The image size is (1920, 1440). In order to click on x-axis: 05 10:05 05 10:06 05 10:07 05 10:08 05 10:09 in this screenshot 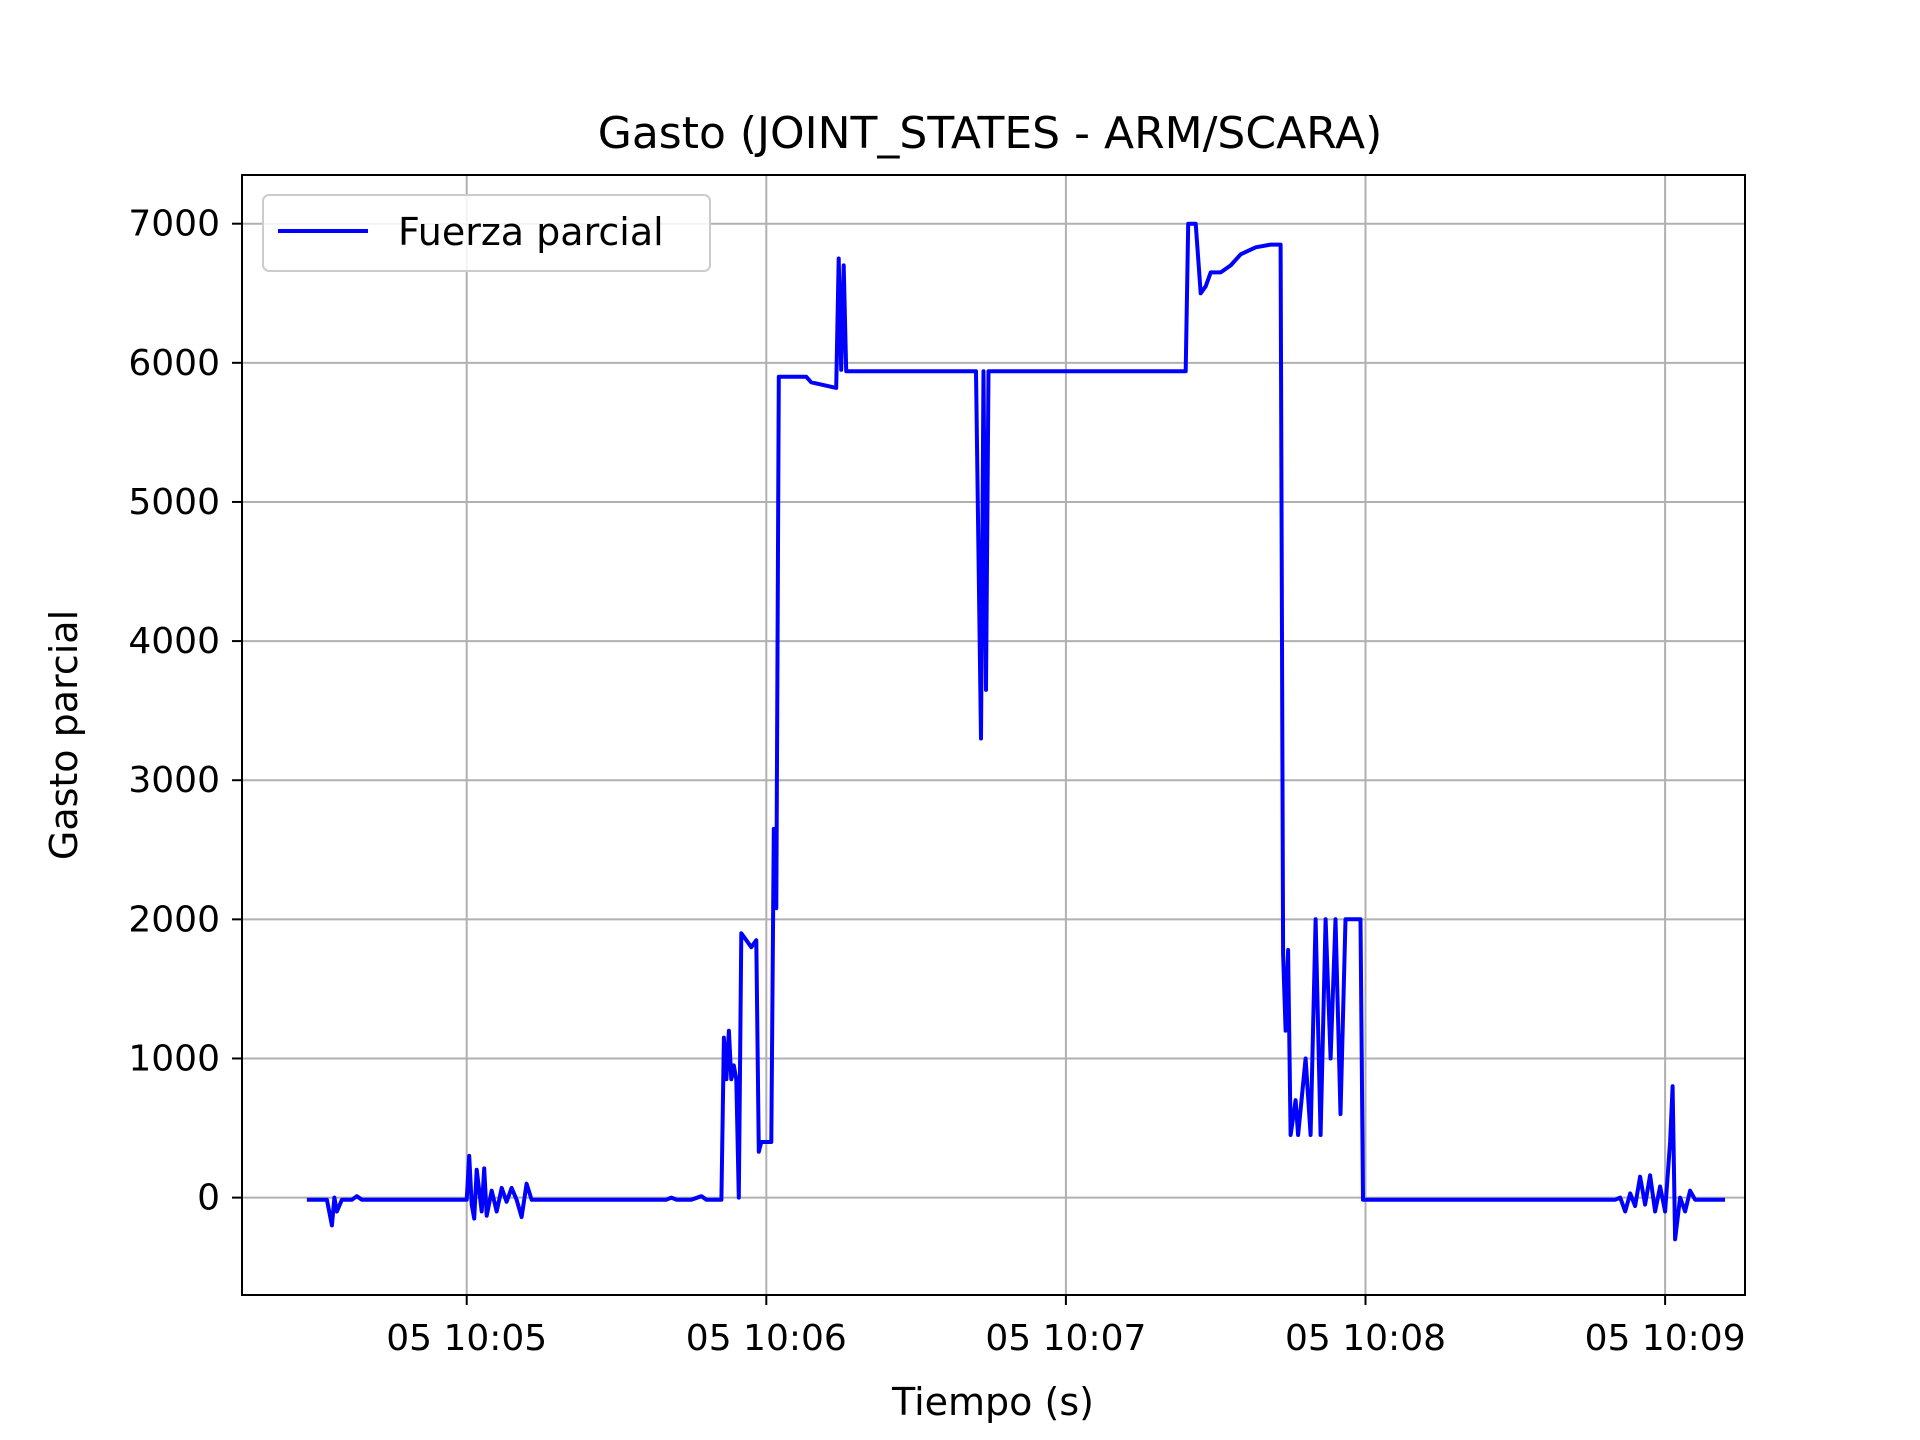, I will do `click(1066, 1327)`.